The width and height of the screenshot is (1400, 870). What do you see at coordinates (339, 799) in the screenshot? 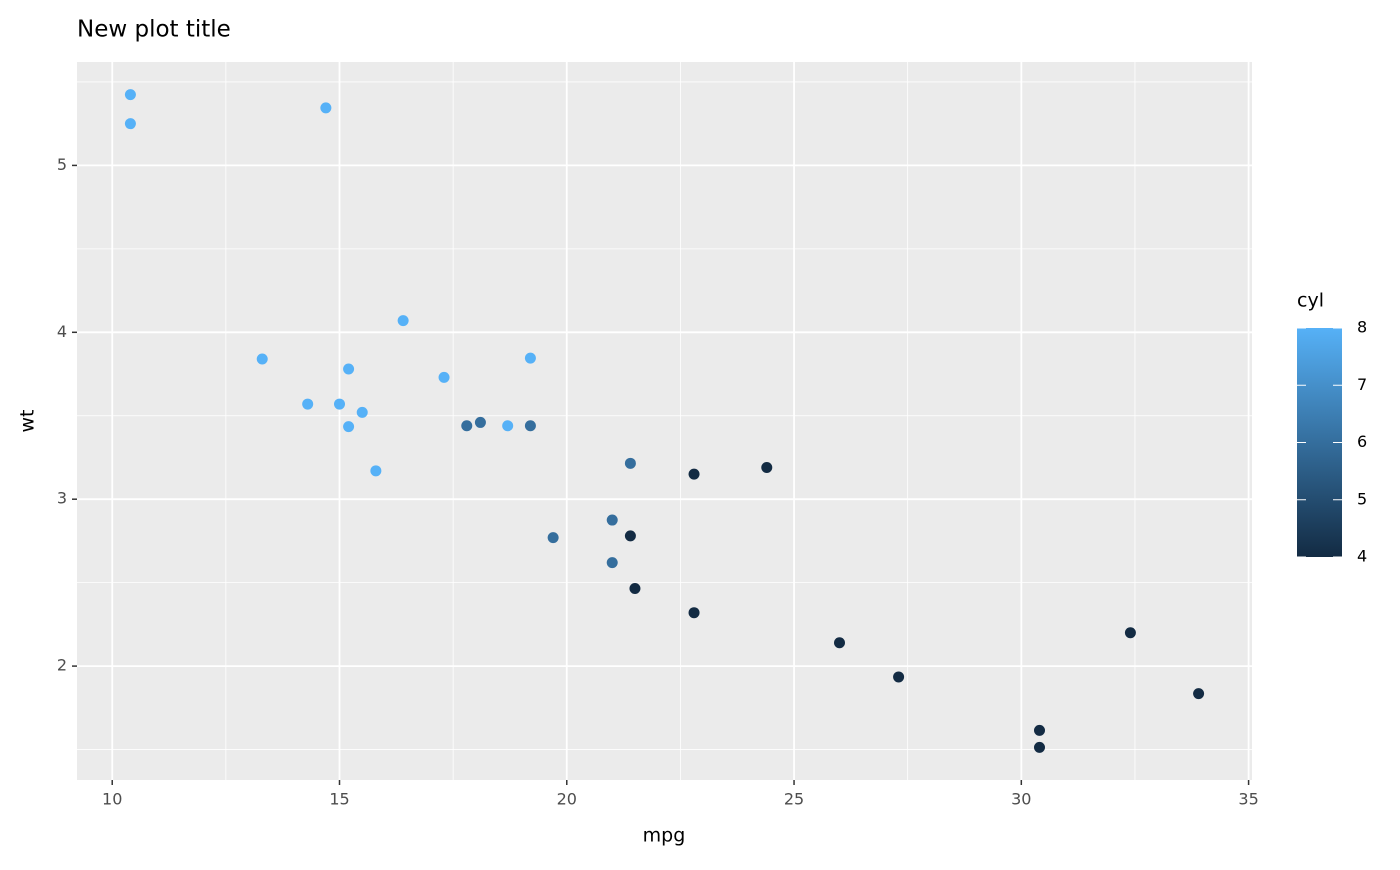
I see `x-tick-label: 15` at bounding box center [339, 799].